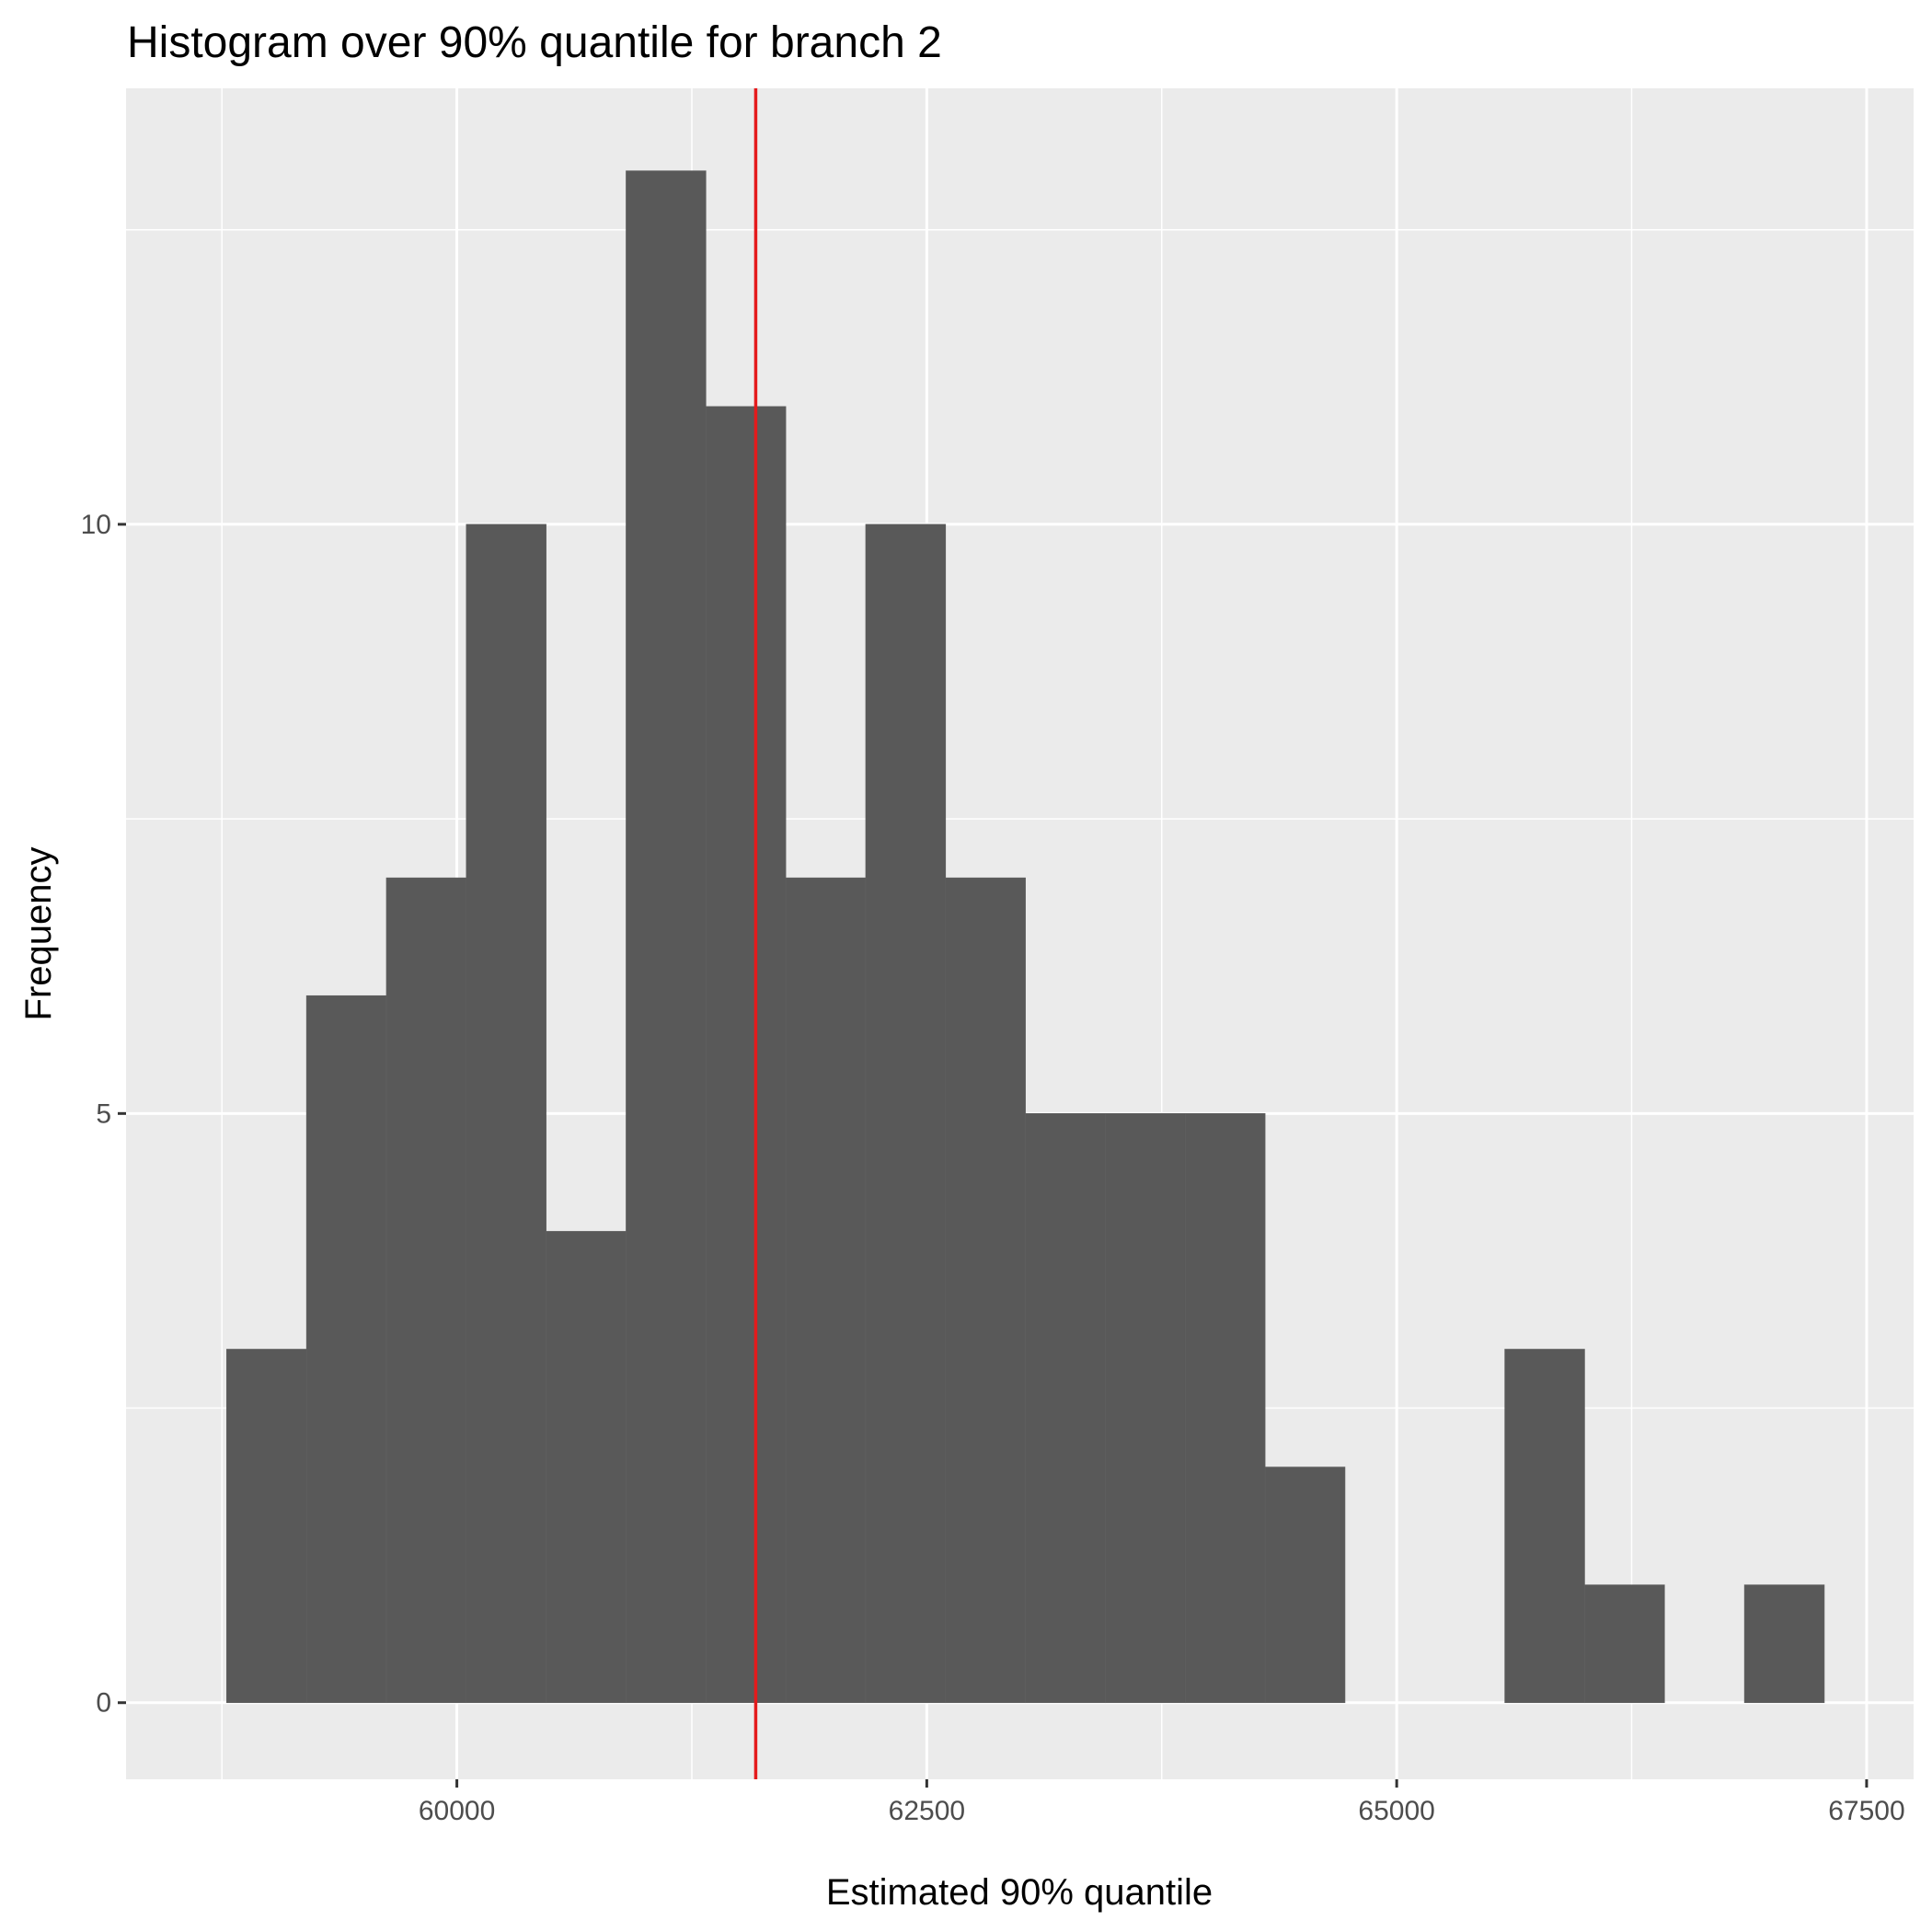 This screenshot has width=1932, height=1932. I want to click on y-axis: 0 5 10, so click(103, 1114).